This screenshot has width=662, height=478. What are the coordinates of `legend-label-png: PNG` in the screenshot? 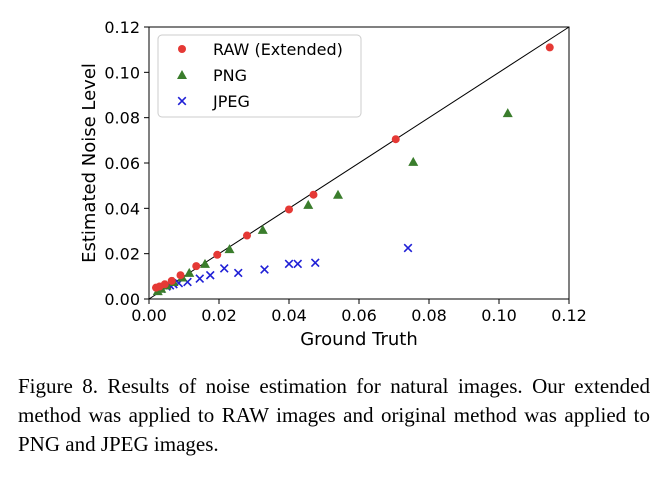 It's located at (230, 75).